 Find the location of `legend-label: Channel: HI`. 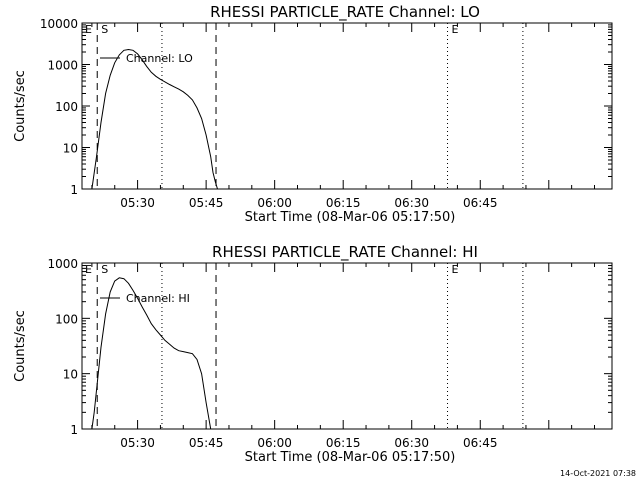

legend-label: Channel: HI is located at coordinates (158, 298).